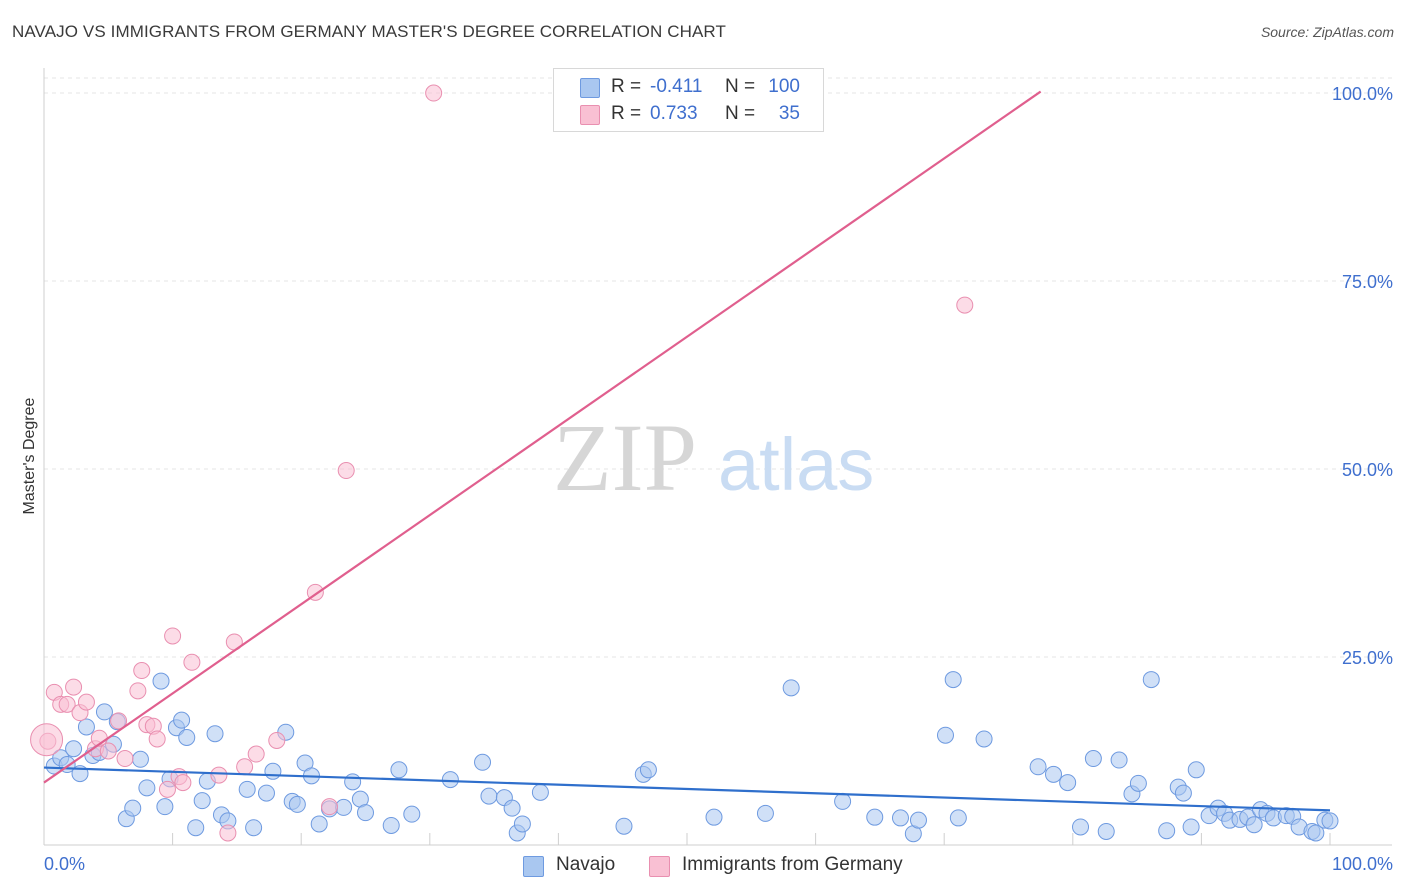  I want to click on legend-row-germany: R = 0.733 N = 35, so click(700, 114).